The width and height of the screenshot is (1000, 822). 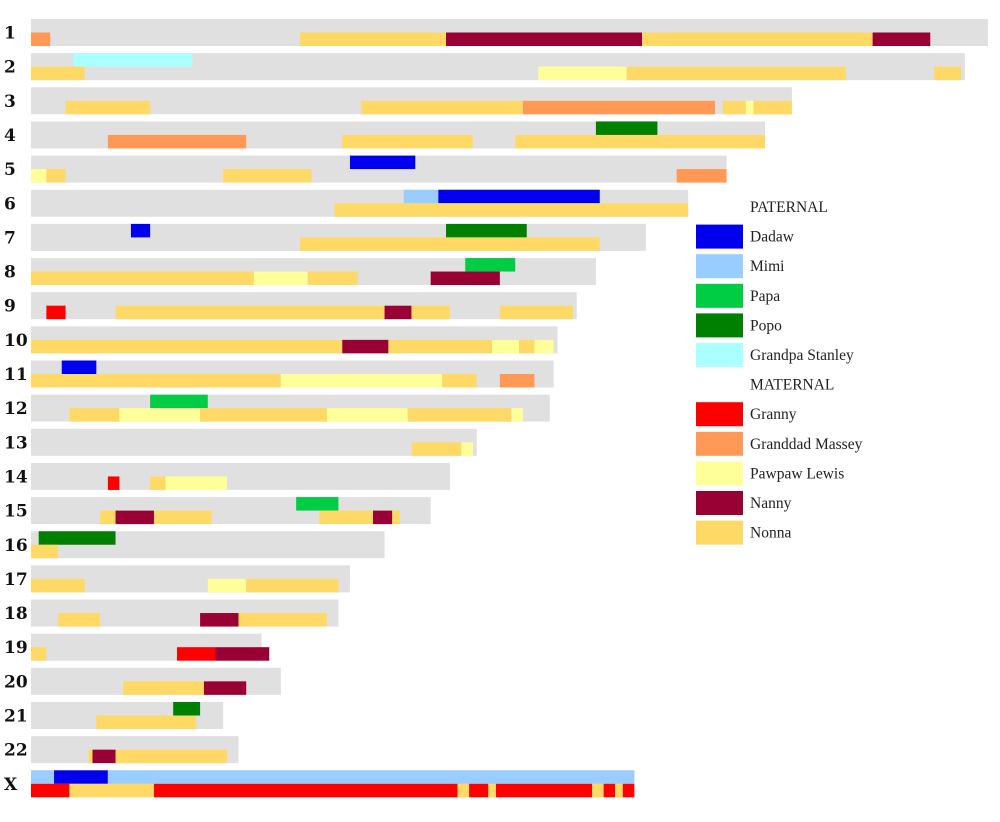 I want to click on paternal-segment-mimi, so click(x=371, y=777).